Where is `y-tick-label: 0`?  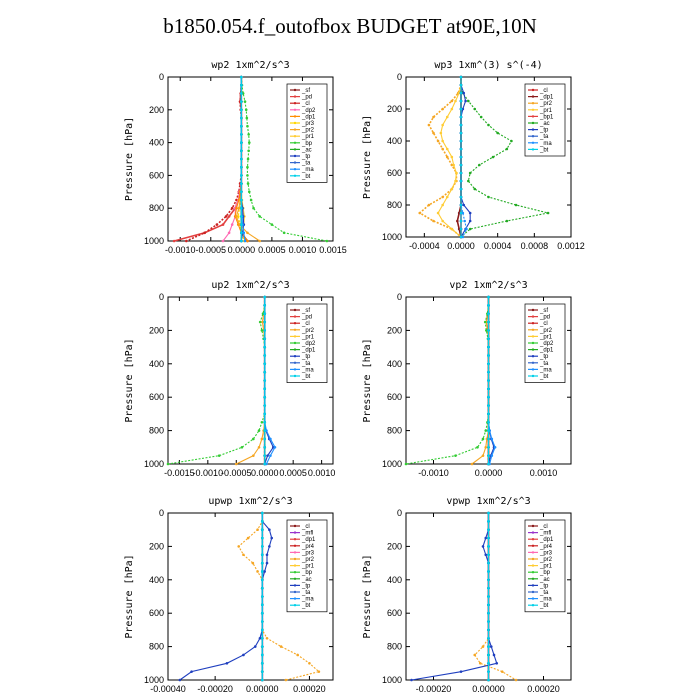 y-tick-label: 0 is located at coordinates (161, 297).